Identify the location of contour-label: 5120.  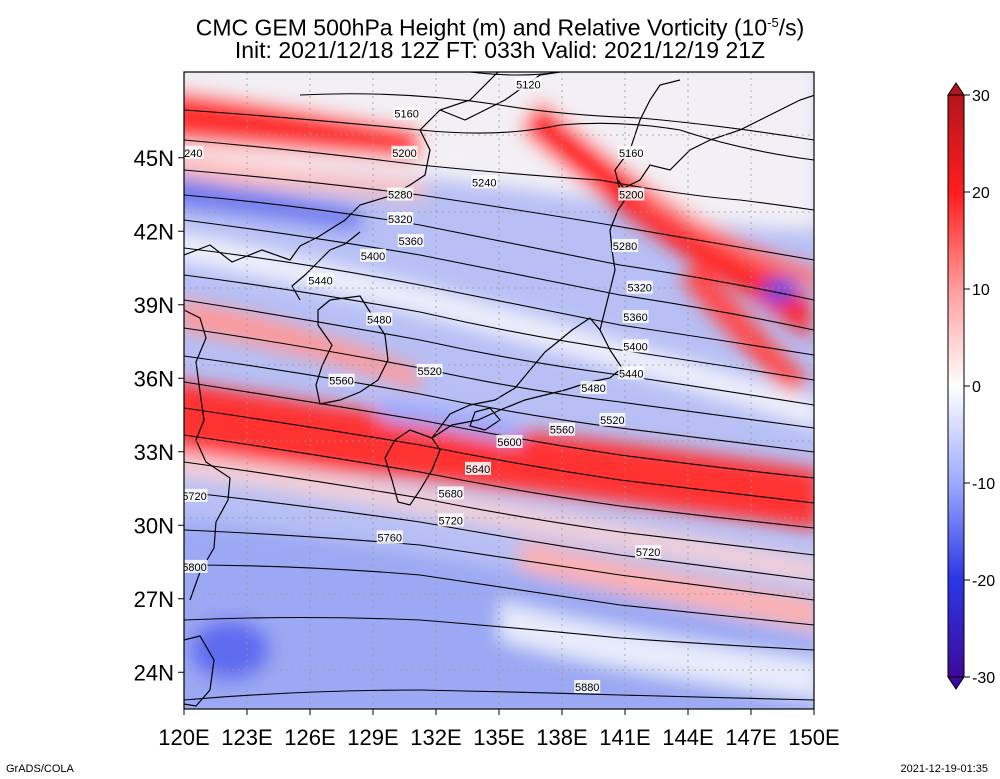
(528, 85).